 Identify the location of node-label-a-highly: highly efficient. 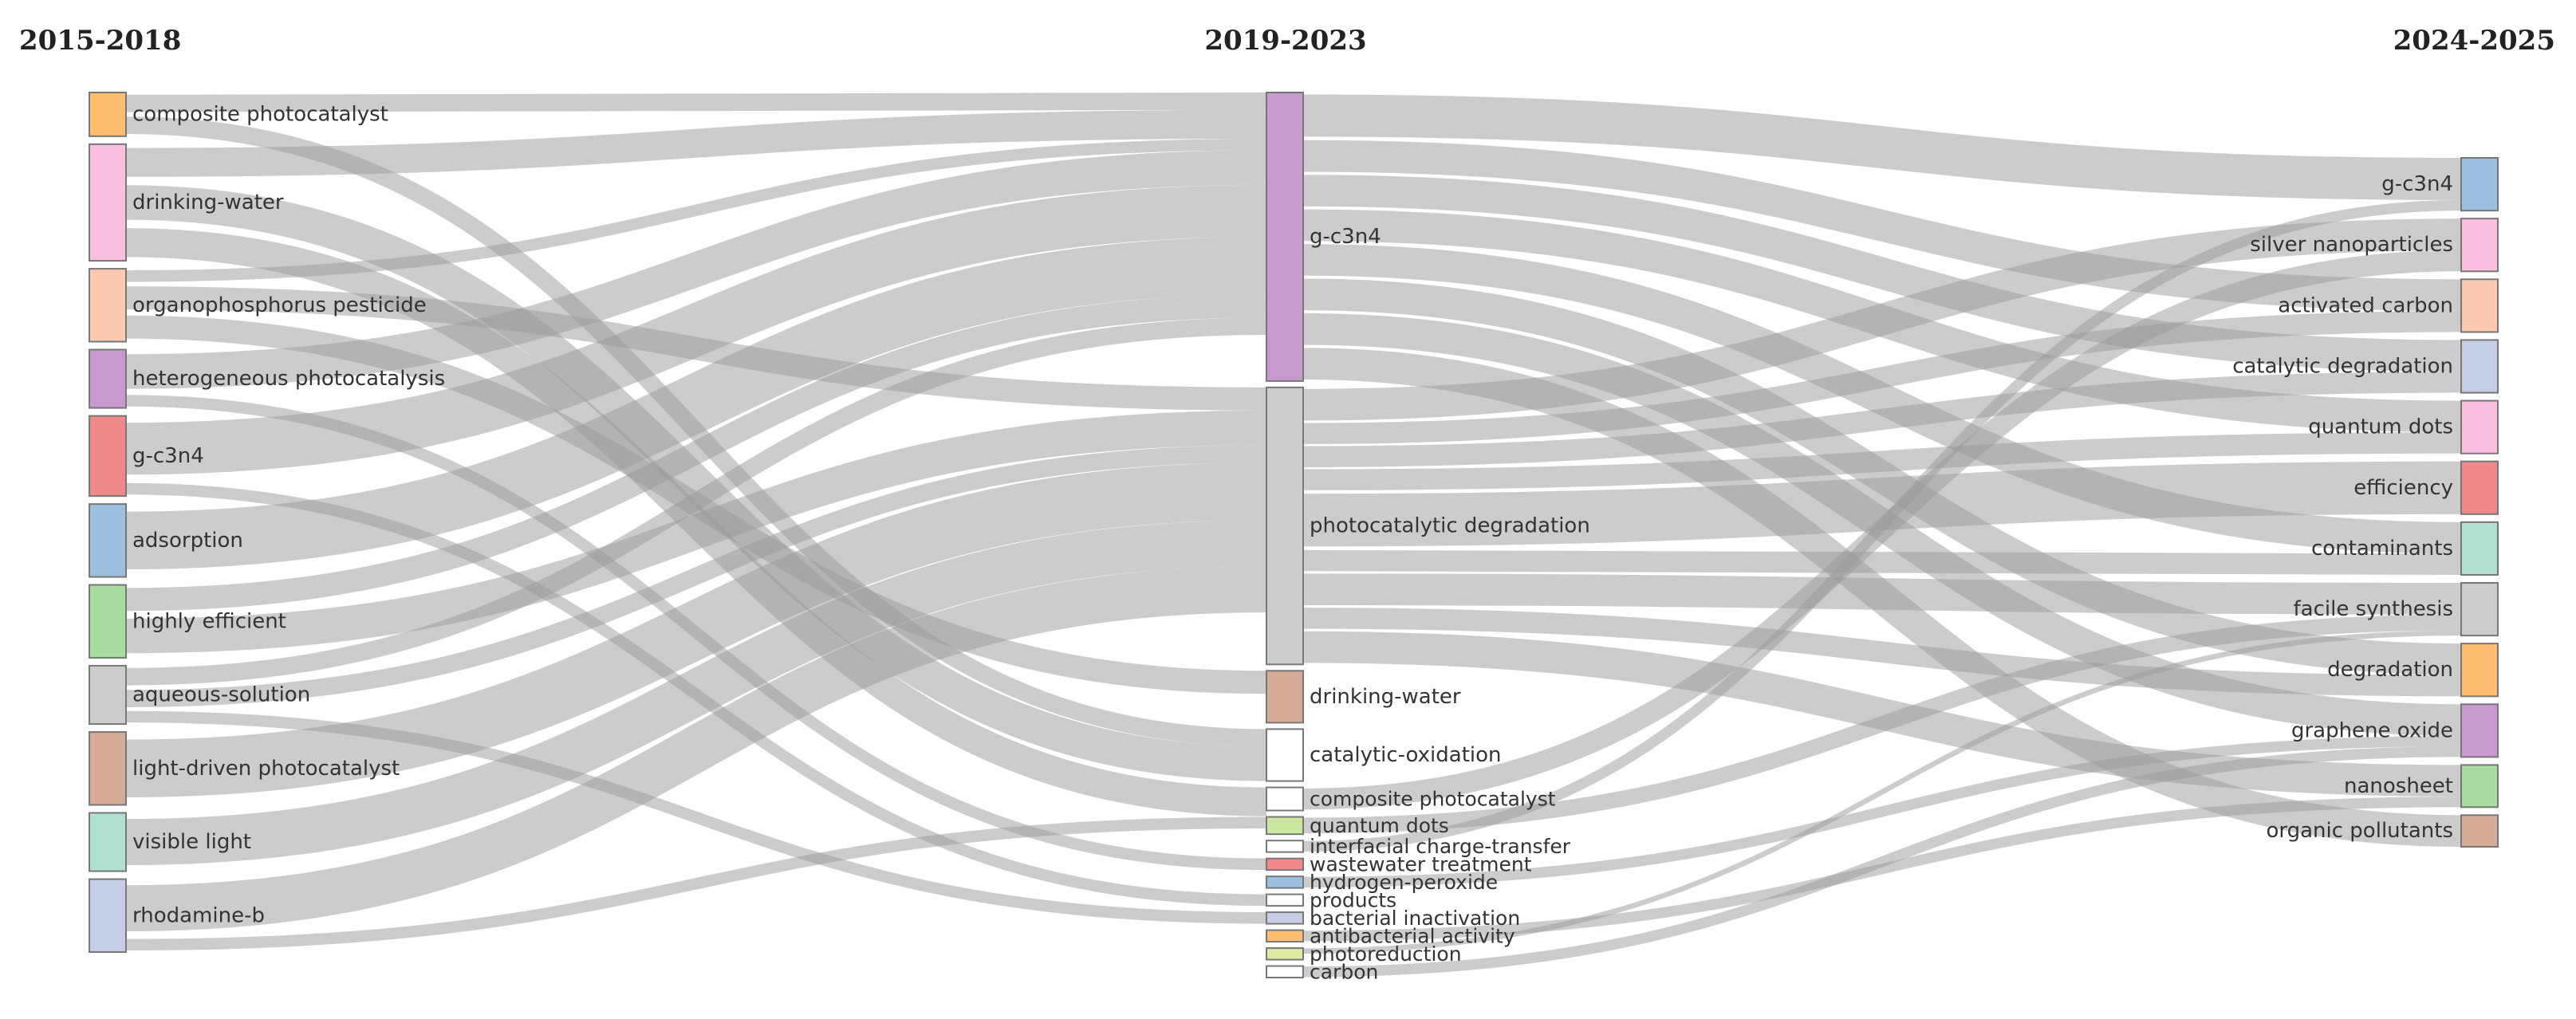
(209, 621).